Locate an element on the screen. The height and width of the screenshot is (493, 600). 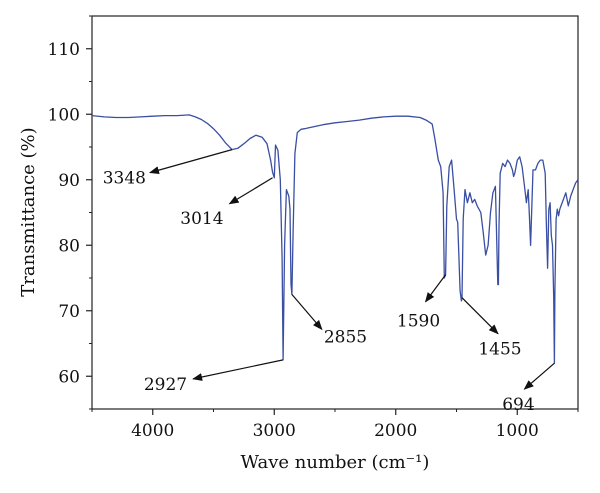
peak-label: 2855 is located at coordinates (345, 337).